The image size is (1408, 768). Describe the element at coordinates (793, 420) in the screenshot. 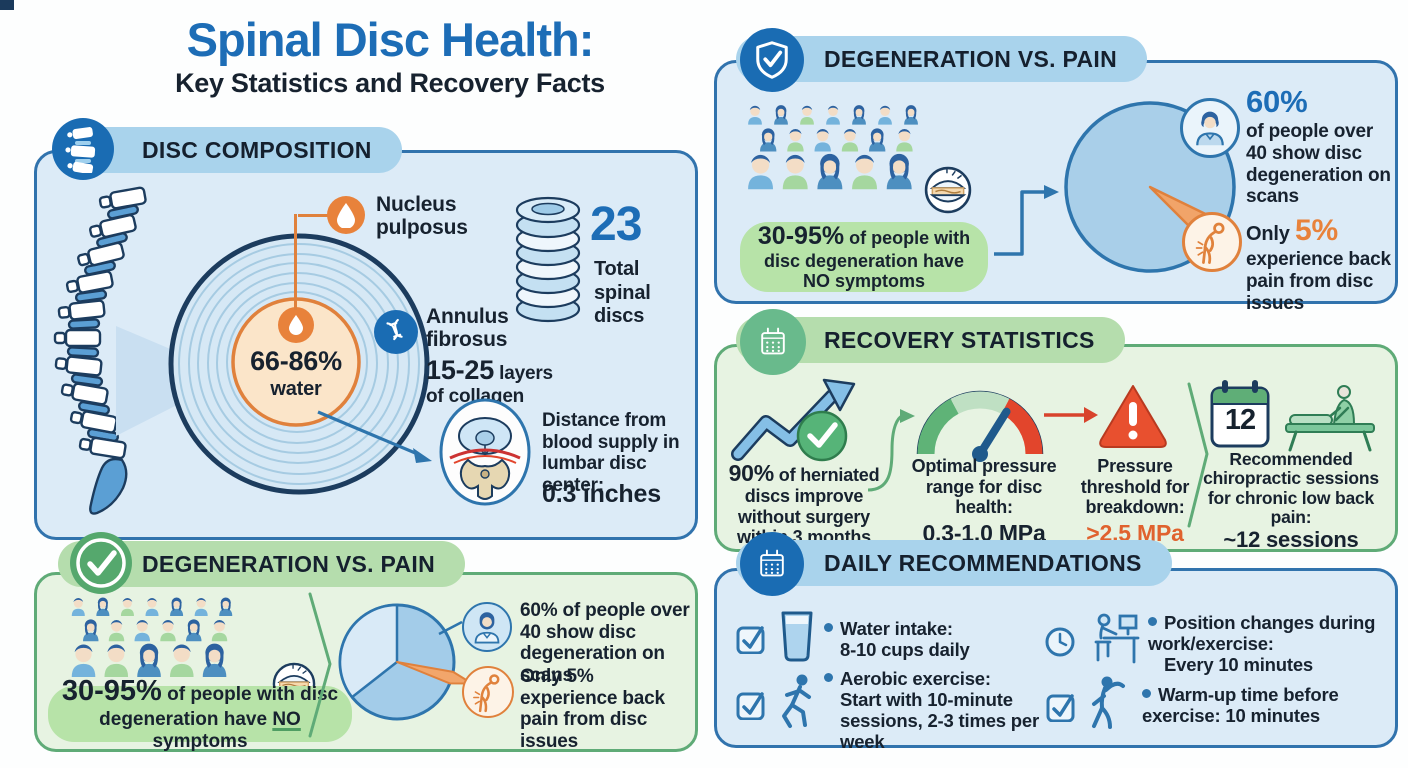

I see `trend-up-arrow-icon` at that location.